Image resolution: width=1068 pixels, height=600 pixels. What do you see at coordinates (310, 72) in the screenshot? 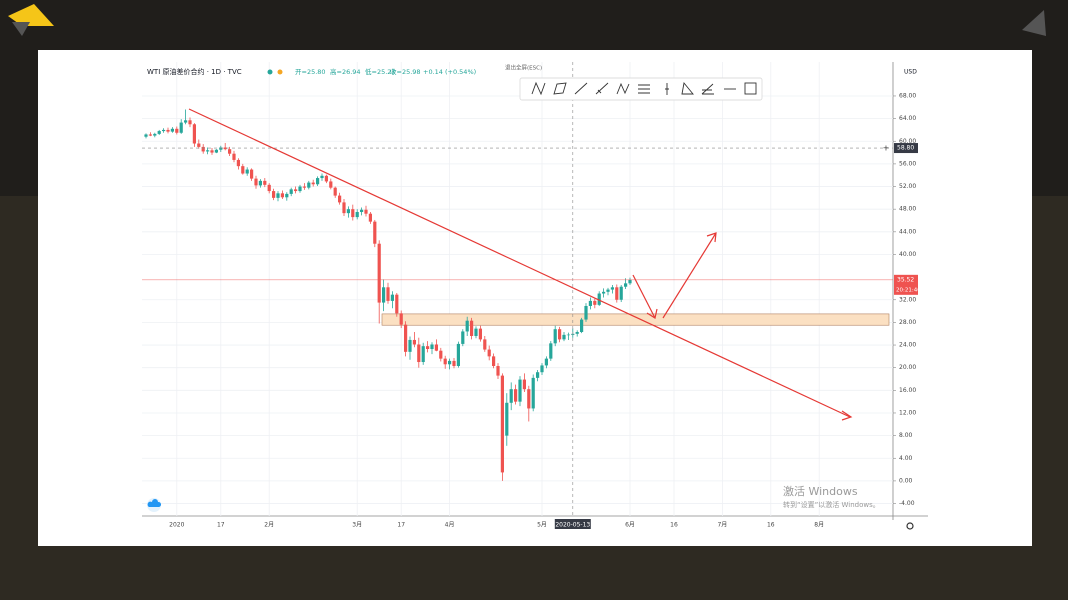
I see `open: 开=25.80` at bounding box center [310, 72].